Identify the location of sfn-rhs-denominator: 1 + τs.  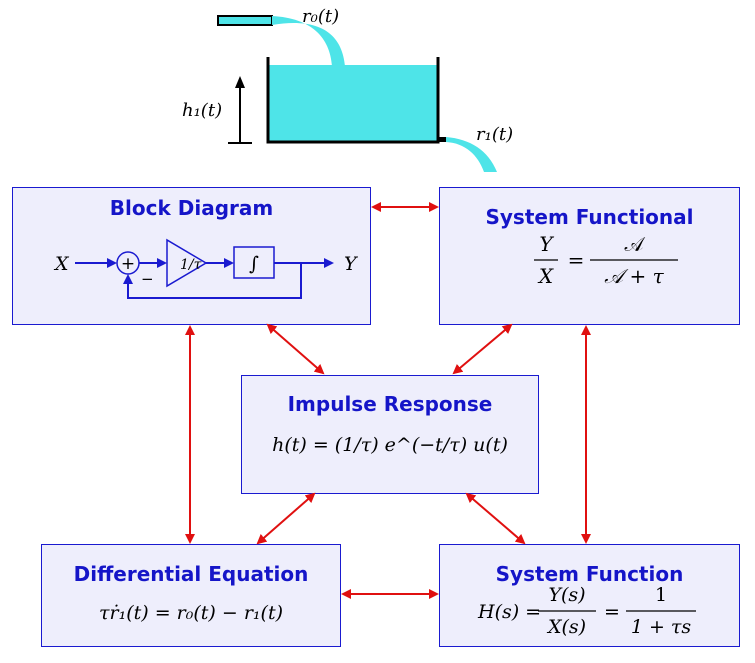
(661, 627).